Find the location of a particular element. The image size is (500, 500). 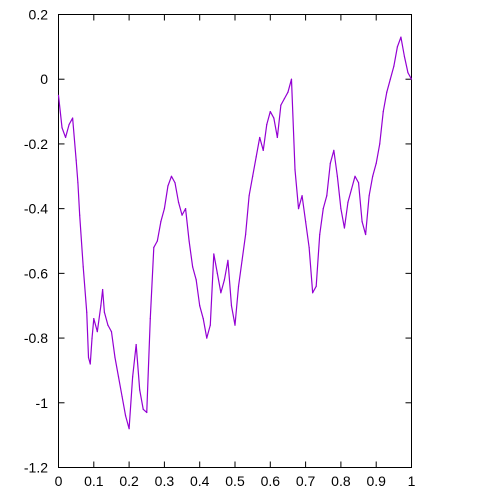

x-tick-label: 0.3 is located at coordinates (165, 481).